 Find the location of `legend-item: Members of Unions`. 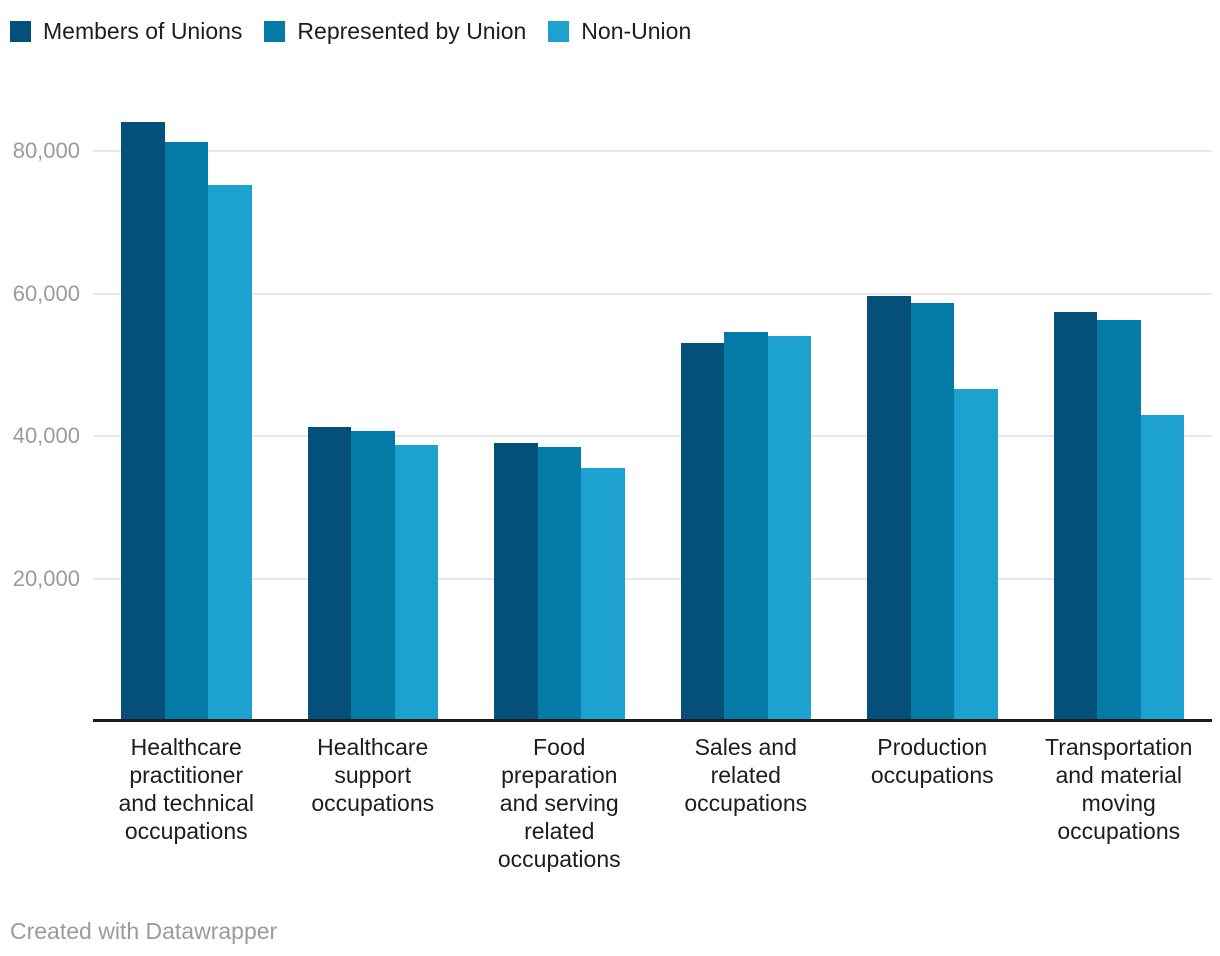

legend-item: Members of Unions is located at coordinates (126, 31).